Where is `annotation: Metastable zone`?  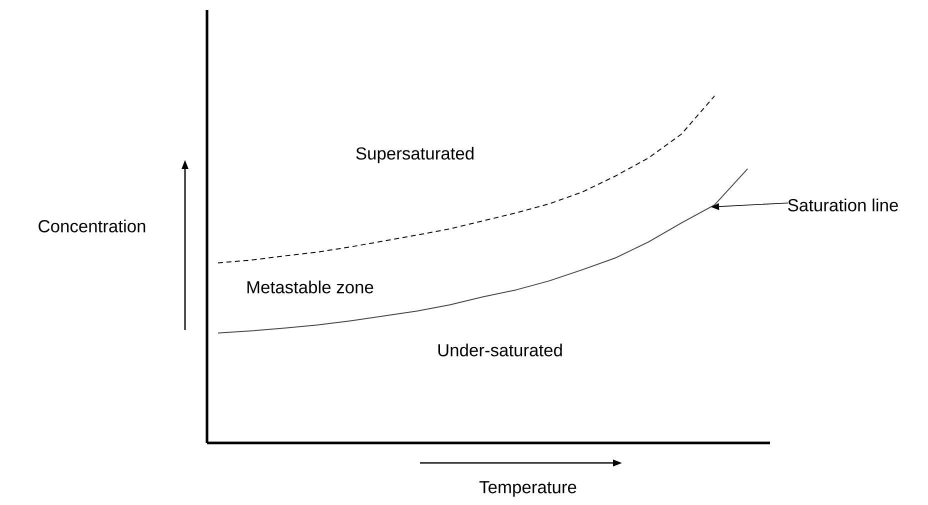
annotation: Metastable zone is located at coordinates (310, 287).